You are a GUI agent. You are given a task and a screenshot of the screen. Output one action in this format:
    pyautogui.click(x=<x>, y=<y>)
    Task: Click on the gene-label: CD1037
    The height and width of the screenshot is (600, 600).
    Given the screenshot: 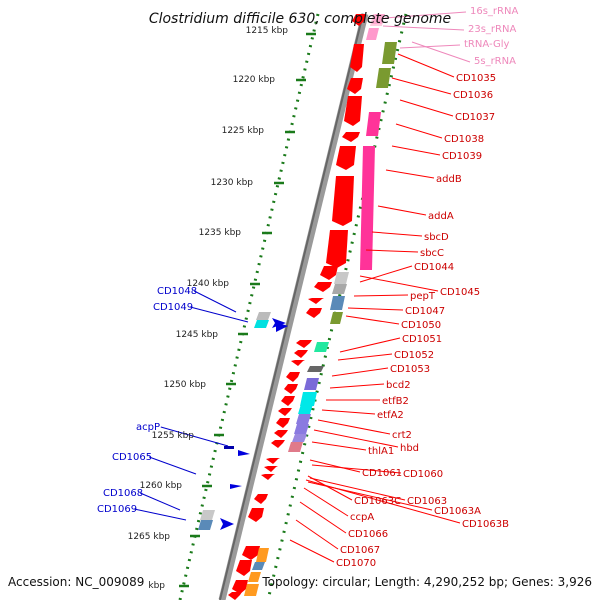 What is the action you would take?
    pyautogui.click(x=475, y=117)
    